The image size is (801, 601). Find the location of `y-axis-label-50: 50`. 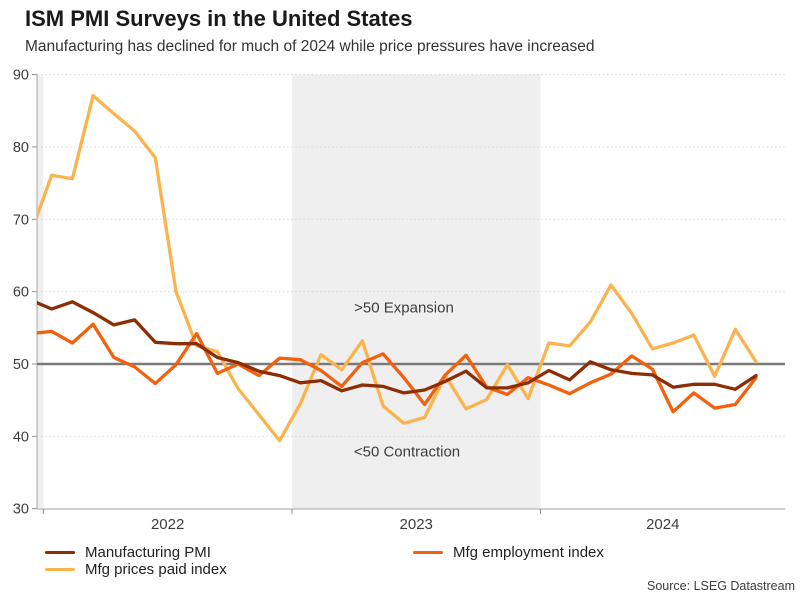

y-axis-label-50: 50 is located at coordinates (21, 365).